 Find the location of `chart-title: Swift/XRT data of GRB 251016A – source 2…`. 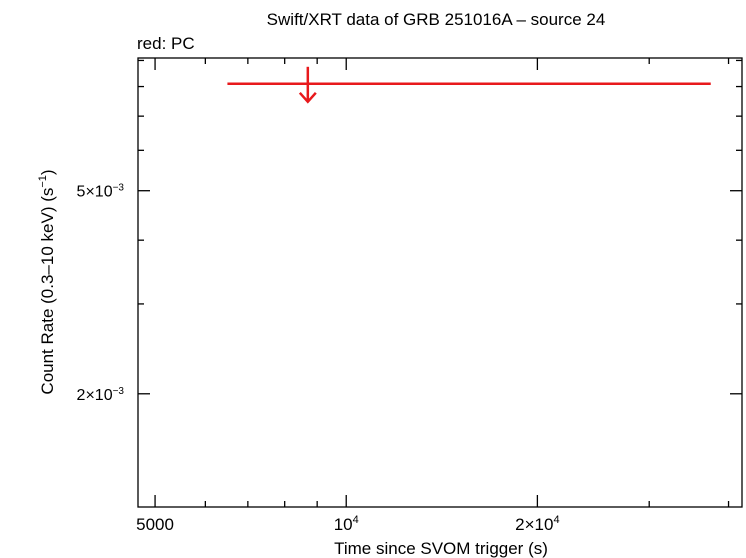

chart-title: Swift/XRT data of GRB 251016A – source 2… is located at coordinates (436, 19).